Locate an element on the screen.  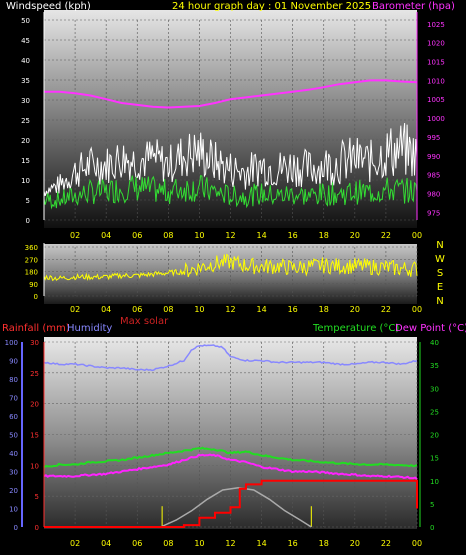
direction-x-tick-label: 00 is located at coordinates (417, 309).